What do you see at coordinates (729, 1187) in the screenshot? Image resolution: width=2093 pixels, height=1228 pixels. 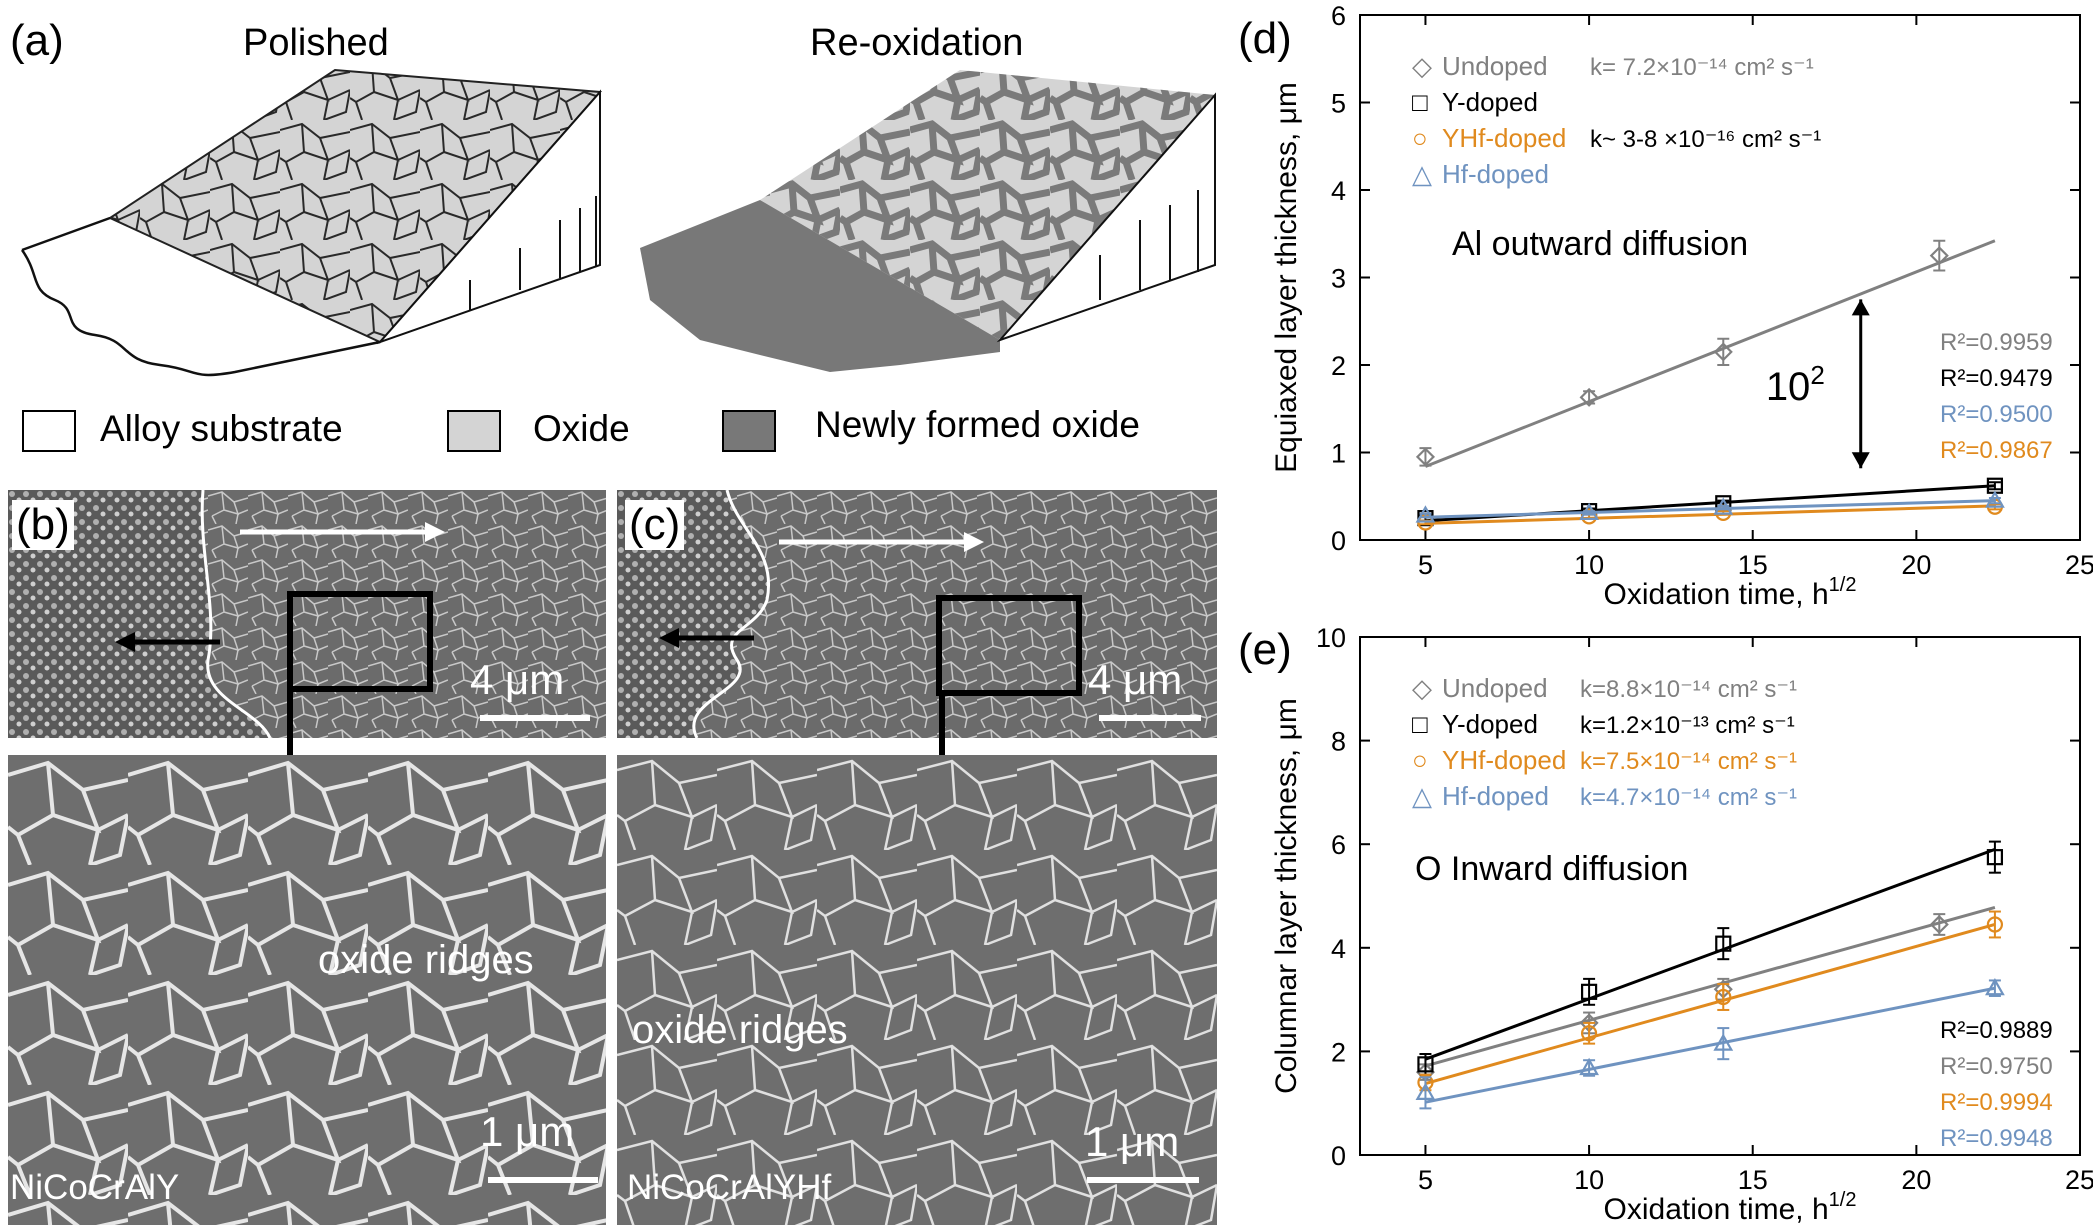 I see `sem-c-sample-label: NiCoCrAlYHf` at bounding box center [729, 1187].